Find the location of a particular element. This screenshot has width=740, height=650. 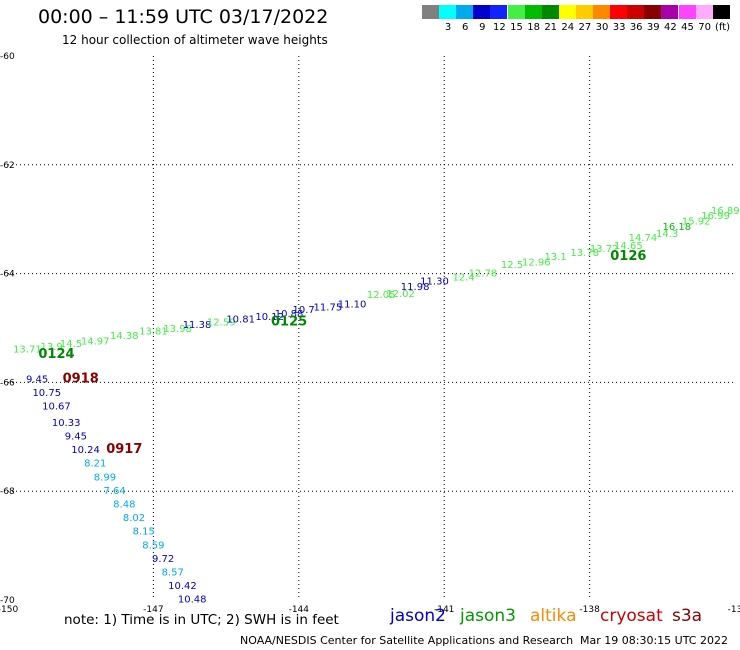

wave-height-label: 12.02 is located at coordinates (400, 294).